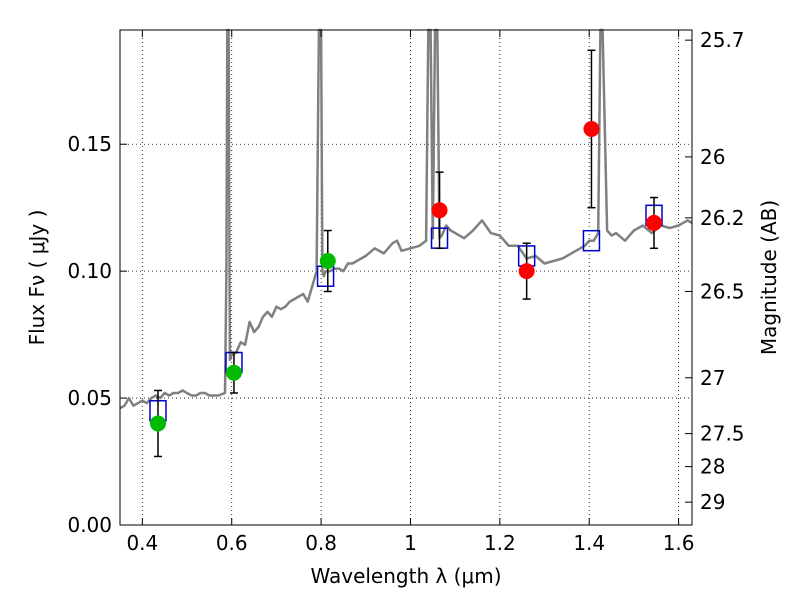 The width and height of the screenshot is (800, 604). Describe the element at coordinates (89, 525) in the screenshot. I see `y-tick-label: 0.00` at that location.